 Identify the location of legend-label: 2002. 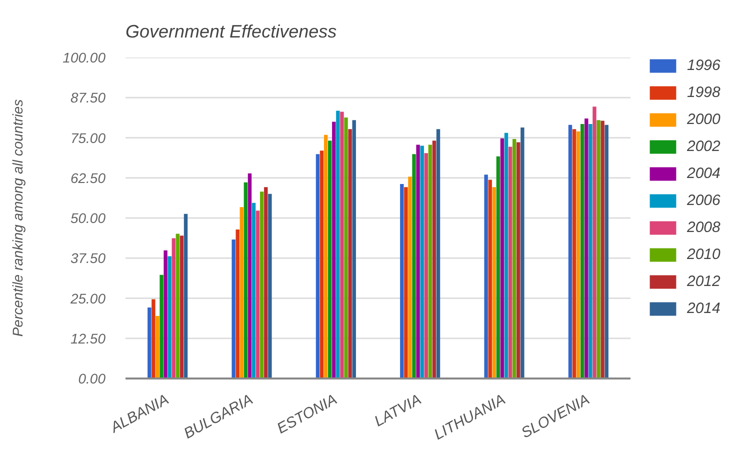
(703, 146).